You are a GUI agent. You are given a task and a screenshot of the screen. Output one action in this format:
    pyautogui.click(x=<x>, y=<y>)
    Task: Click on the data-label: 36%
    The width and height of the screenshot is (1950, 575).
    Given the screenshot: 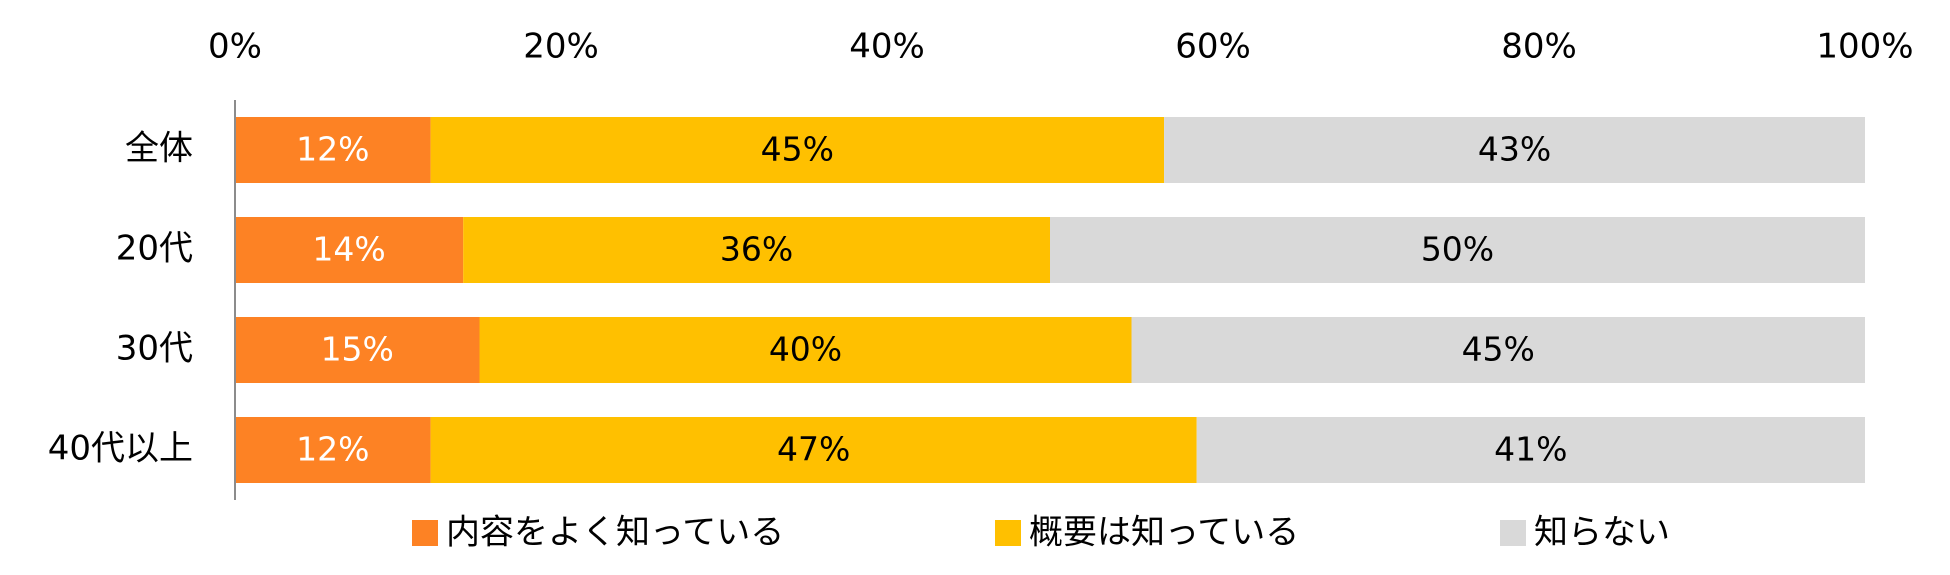 What is the action you would take?
    pyautogui.click(x=756, y=249)
    